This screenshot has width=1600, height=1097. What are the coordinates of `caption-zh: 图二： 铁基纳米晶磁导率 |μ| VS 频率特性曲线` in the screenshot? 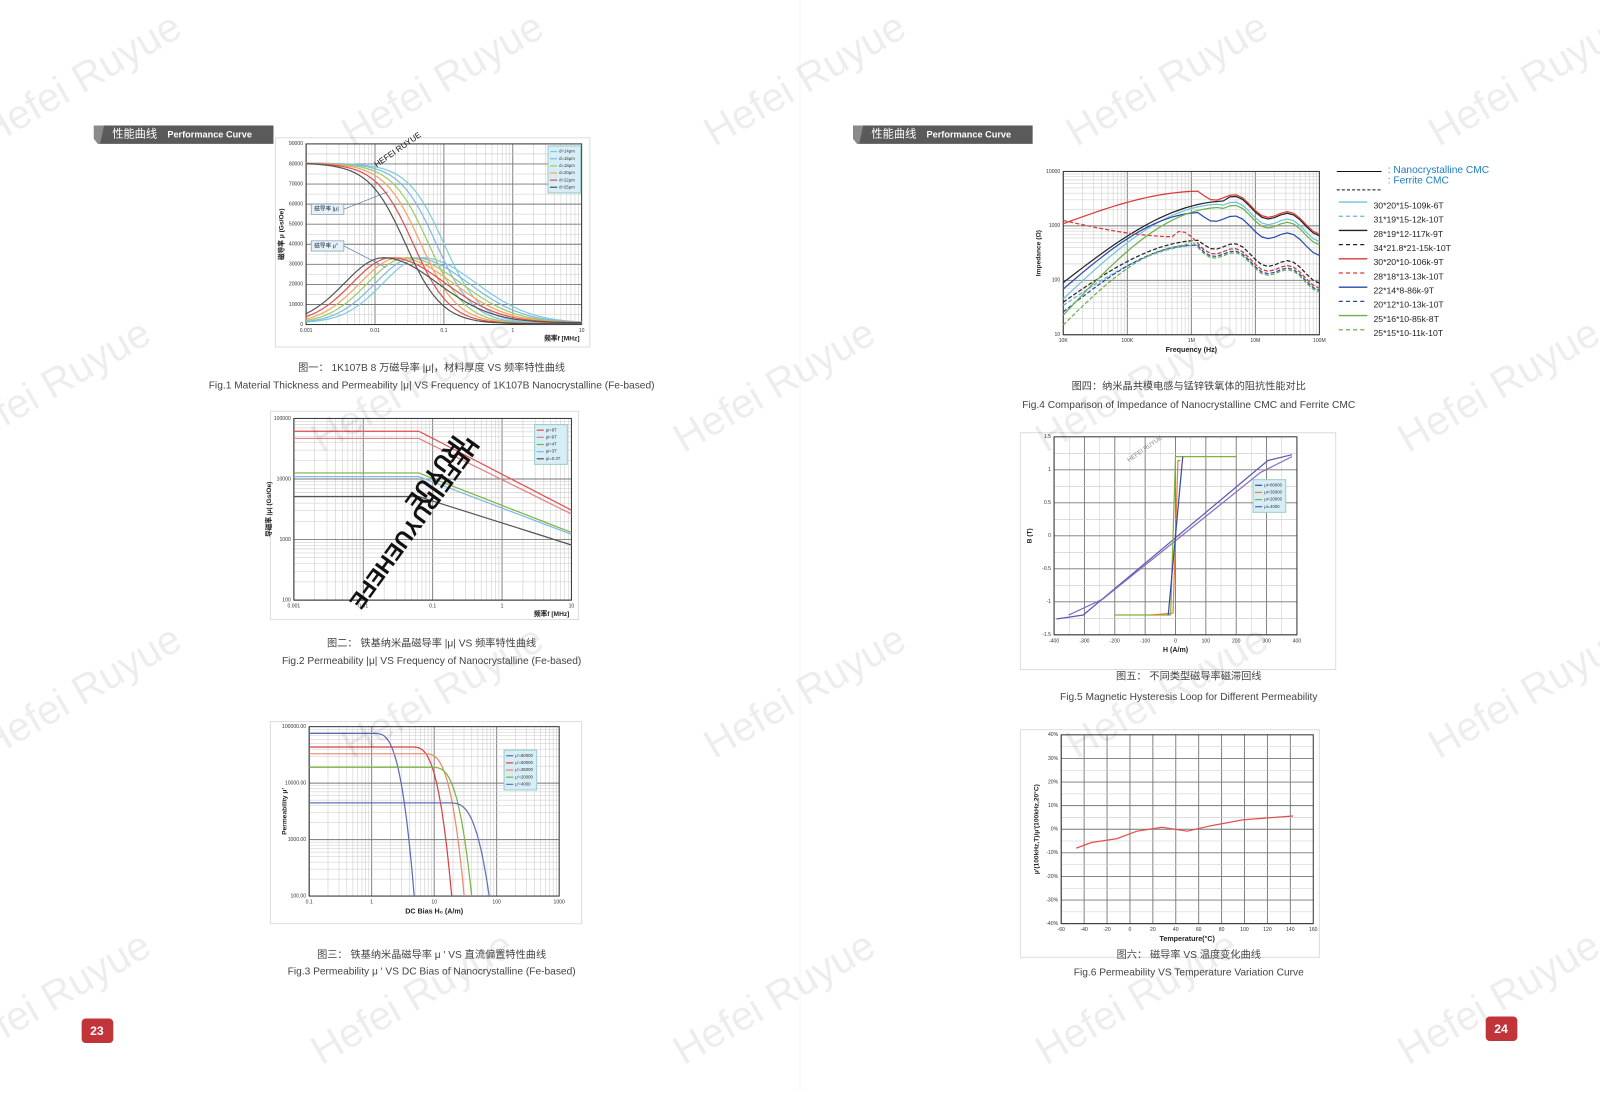 It's located at (431, 643).